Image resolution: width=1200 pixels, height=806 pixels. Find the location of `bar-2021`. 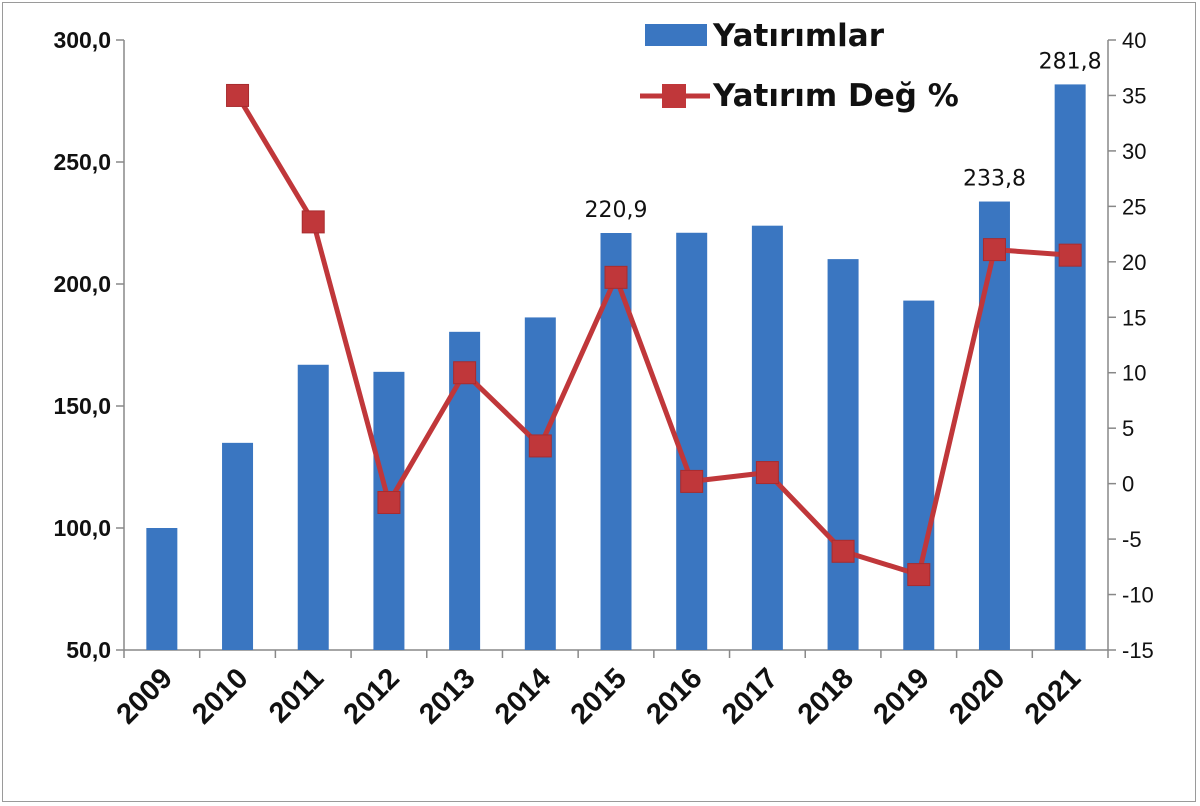

bar-2021 is located at coordinates (1070, 367).